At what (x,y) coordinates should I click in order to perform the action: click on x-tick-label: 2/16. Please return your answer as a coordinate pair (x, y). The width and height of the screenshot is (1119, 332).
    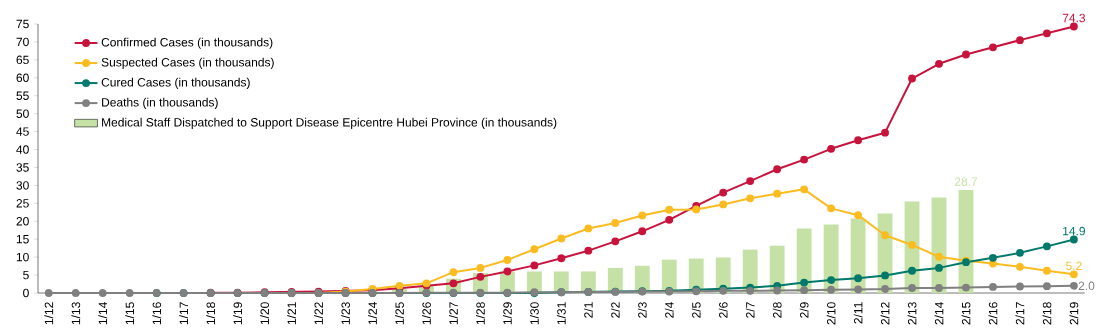
    Looking at the image, I should click on (993, 313).